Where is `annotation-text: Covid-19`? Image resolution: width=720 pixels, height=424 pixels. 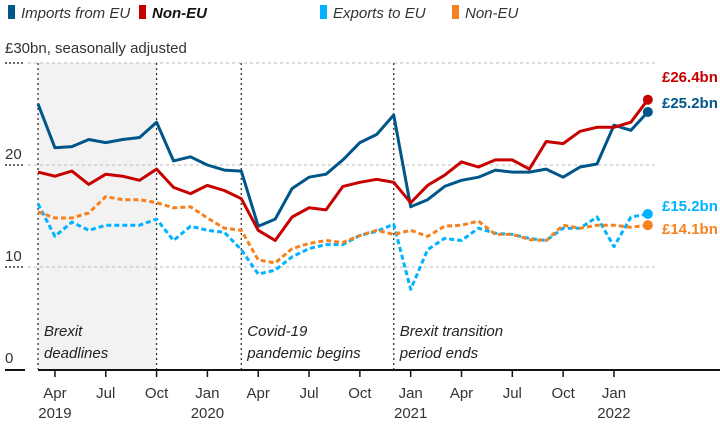
annotation-text: Covid-19 is located at coordinates (277, 331).